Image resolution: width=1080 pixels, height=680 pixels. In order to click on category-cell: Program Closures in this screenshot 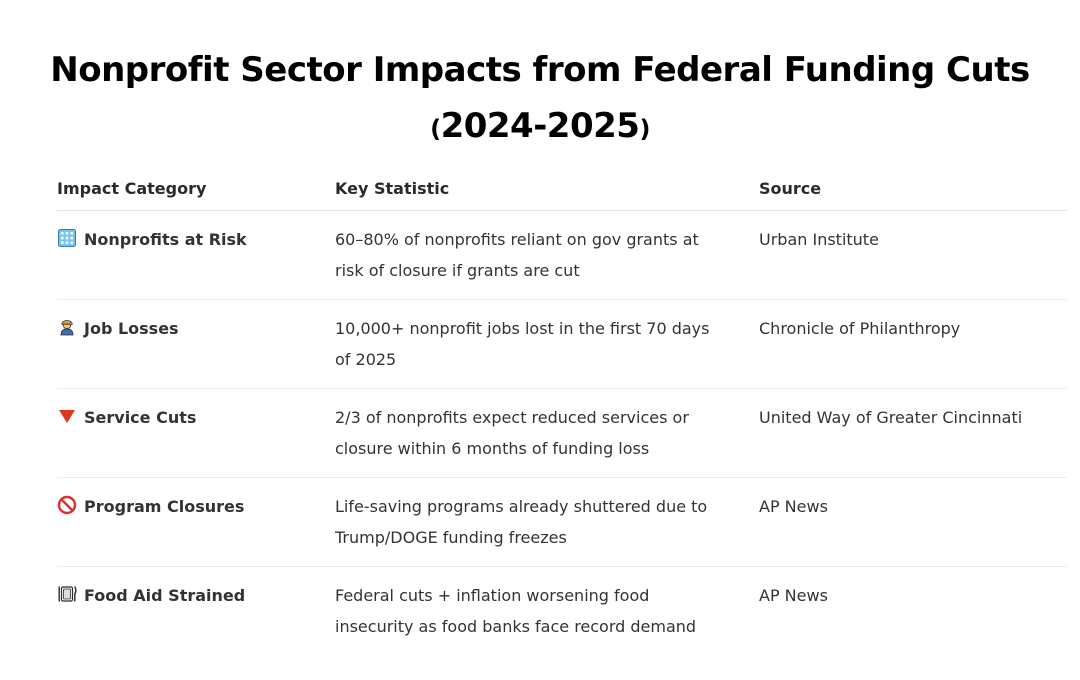, I will do `click(196, 522)`.